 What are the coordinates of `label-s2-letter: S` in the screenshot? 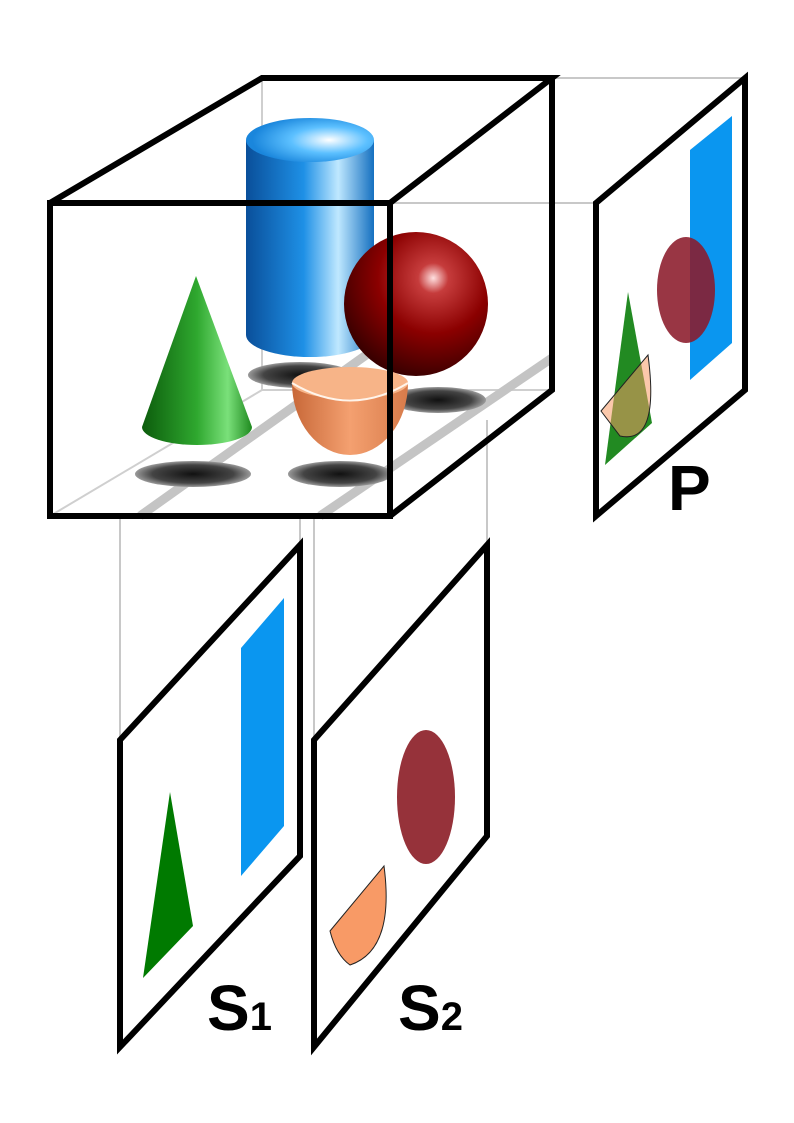 It's located at (419, 1008).